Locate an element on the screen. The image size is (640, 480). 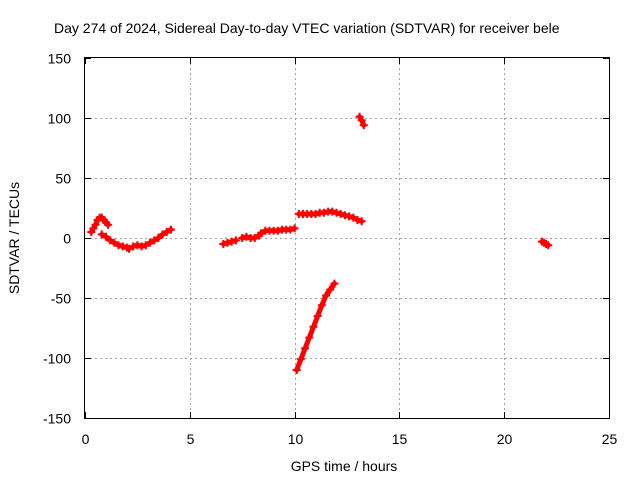
y-tick-label: 100 is located at coordinates (60, 119).